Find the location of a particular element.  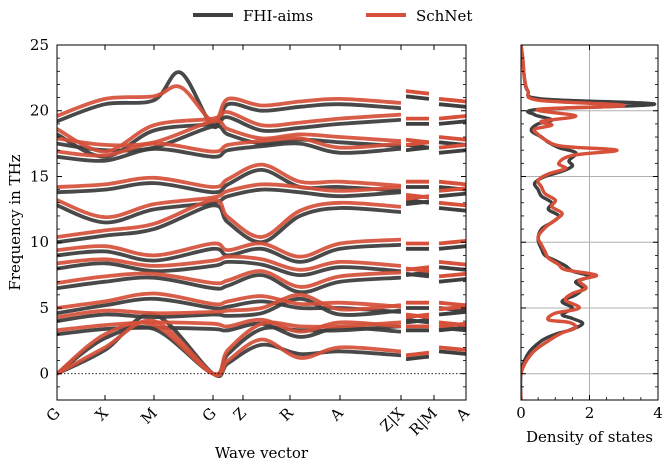

dos-x-tick-label-4: 4 is located at coordinates (657, 413).